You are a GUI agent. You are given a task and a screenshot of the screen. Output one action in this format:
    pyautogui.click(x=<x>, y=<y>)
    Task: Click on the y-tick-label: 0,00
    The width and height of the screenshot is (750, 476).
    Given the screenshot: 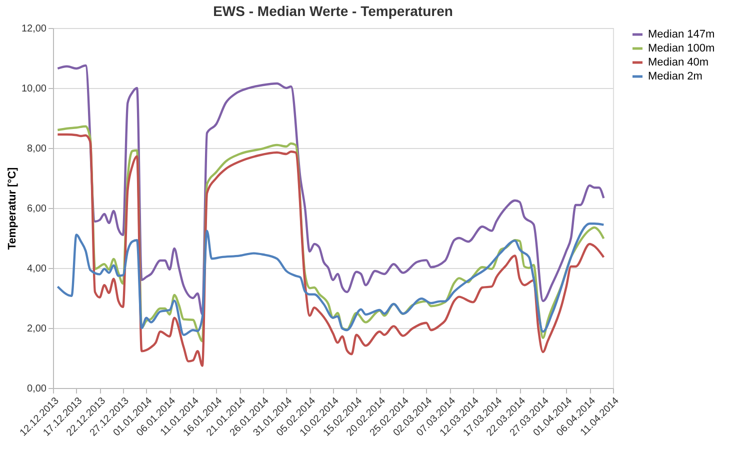 What is the action you would take?
    pyautogui.click(x=37, y=389)
    